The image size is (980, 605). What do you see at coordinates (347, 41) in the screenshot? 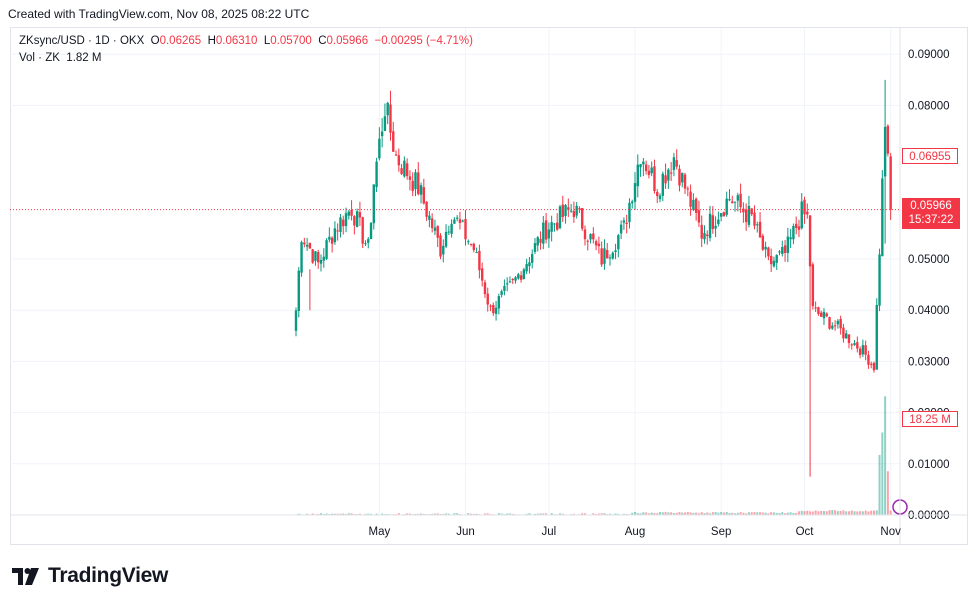
I see `close-value: 0.05966` at bounding box center [347, 41].